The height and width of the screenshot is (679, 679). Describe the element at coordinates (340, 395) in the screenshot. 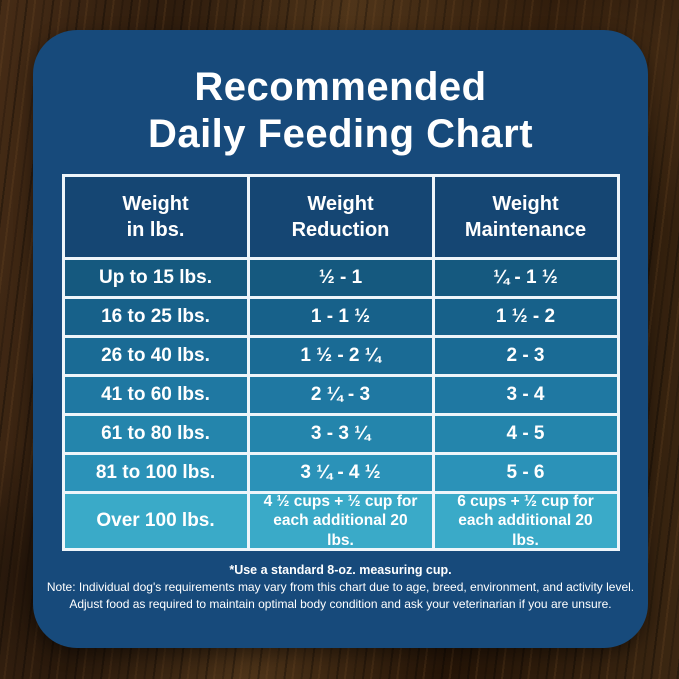

I see `table-cell-reduction: 2 ¼ - 3` at that location.